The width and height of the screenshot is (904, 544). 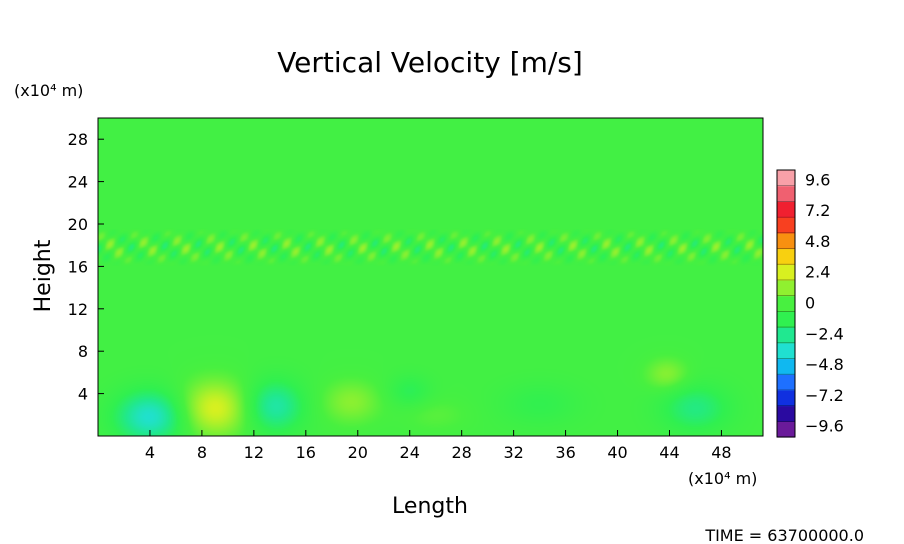 What do you see at coordinates (824, 333) in the screenshot?
I see `colorbar-tick-label: −2.4` at bounding box center [824, 333].